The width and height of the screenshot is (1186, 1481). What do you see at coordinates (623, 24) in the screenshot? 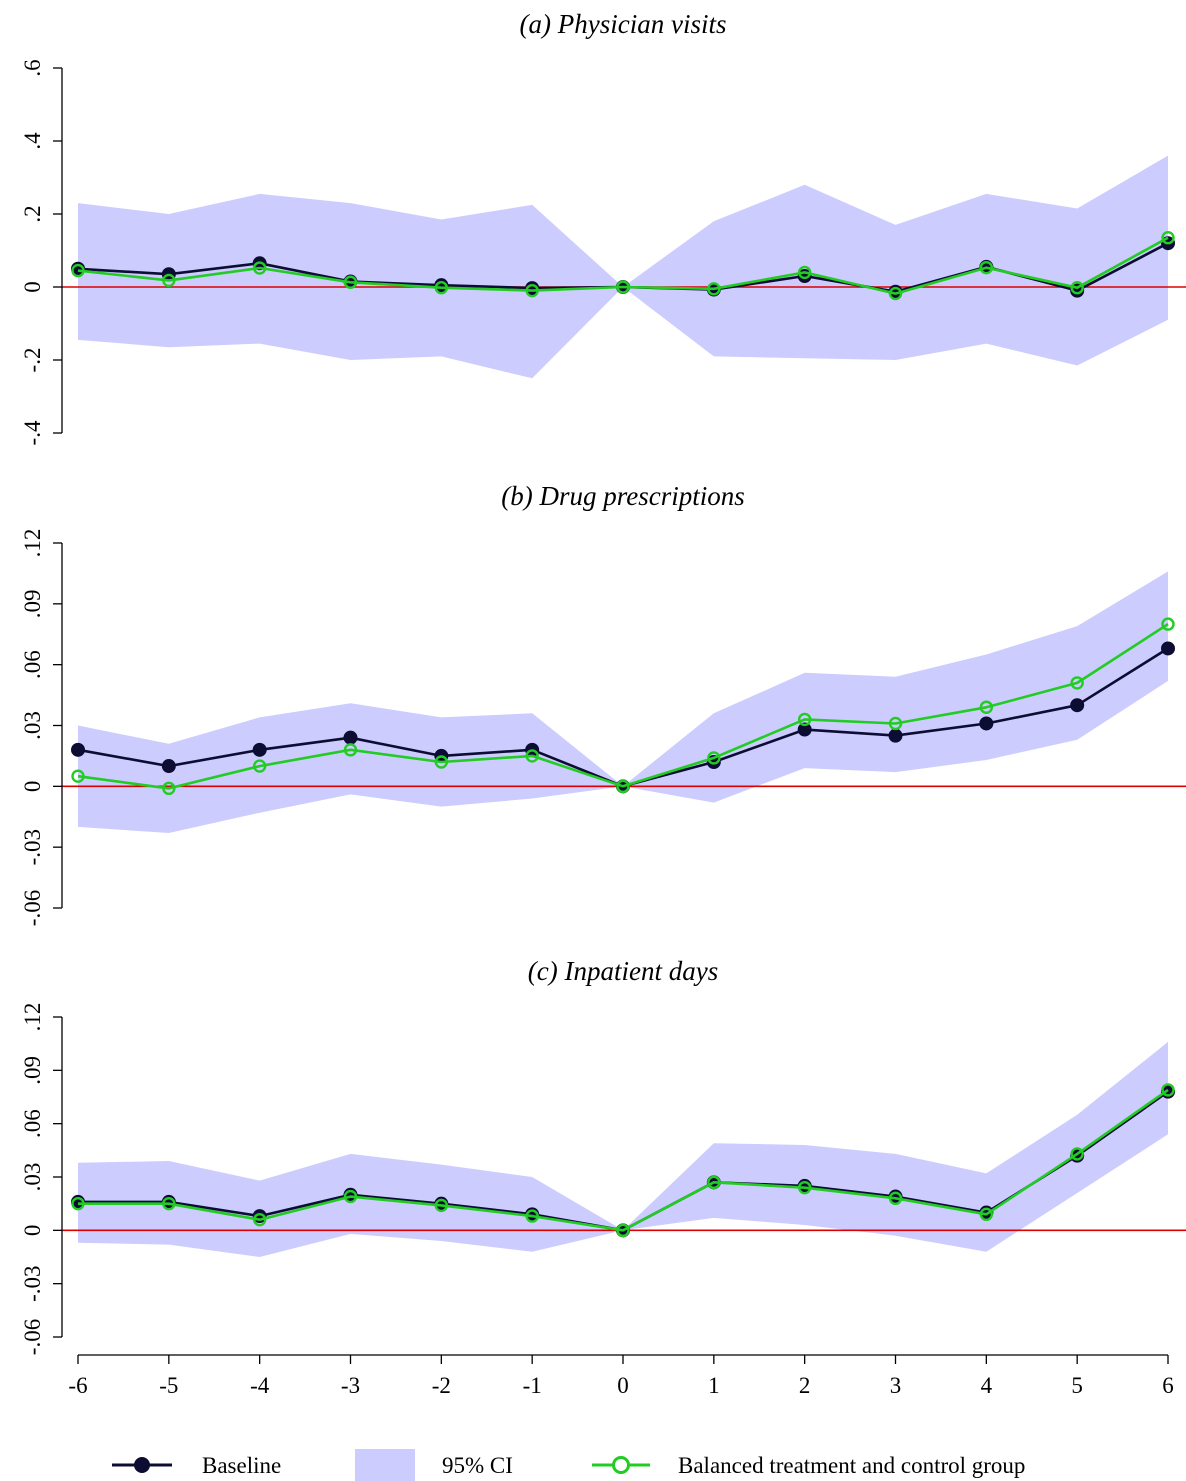
I see `panel-title: (a) Physician visits` at bounding box center [623, 24].